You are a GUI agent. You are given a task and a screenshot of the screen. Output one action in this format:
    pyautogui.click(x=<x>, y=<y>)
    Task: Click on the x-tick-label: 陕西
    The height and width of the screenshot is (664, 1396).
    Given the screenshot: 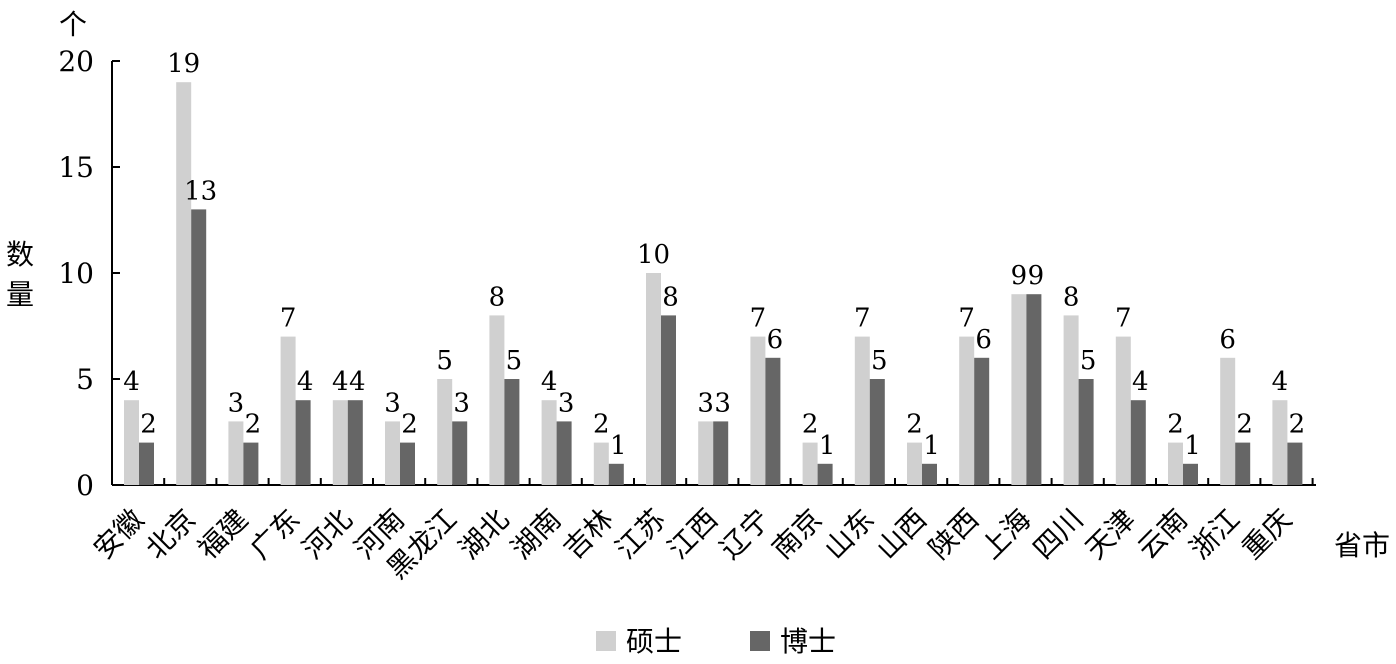 What is the action you would take?
    pyautogui.click(x=953, y=534)
    